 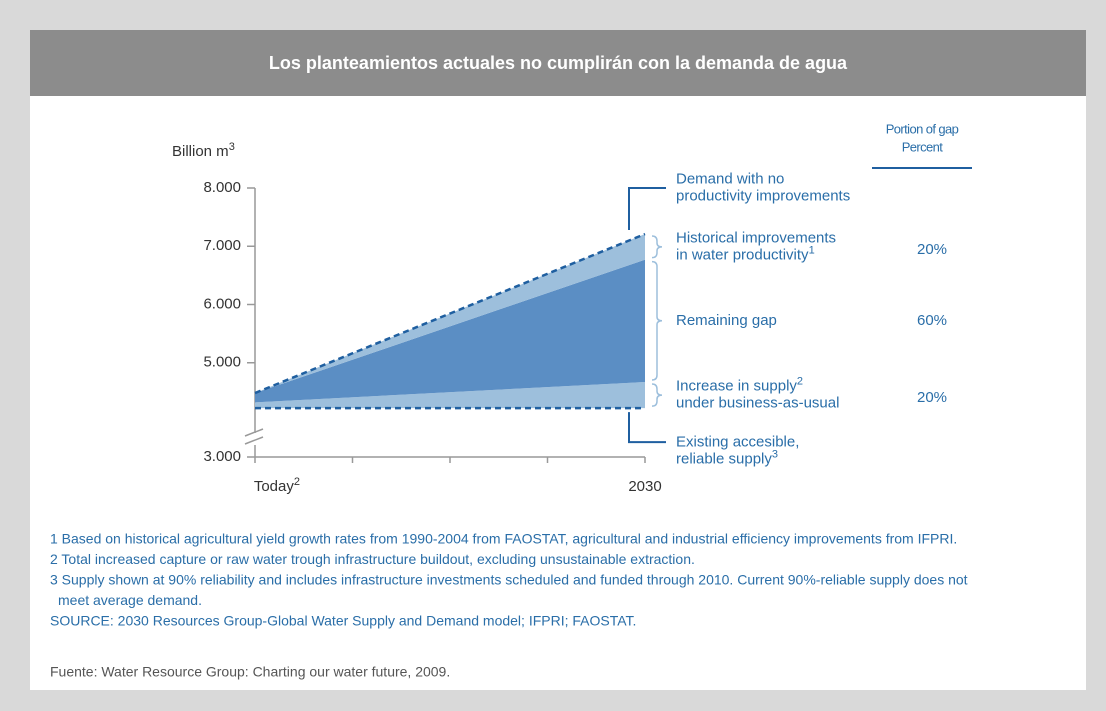 I want to click on x-tick-label: 2030, so click(x=644, y=486).